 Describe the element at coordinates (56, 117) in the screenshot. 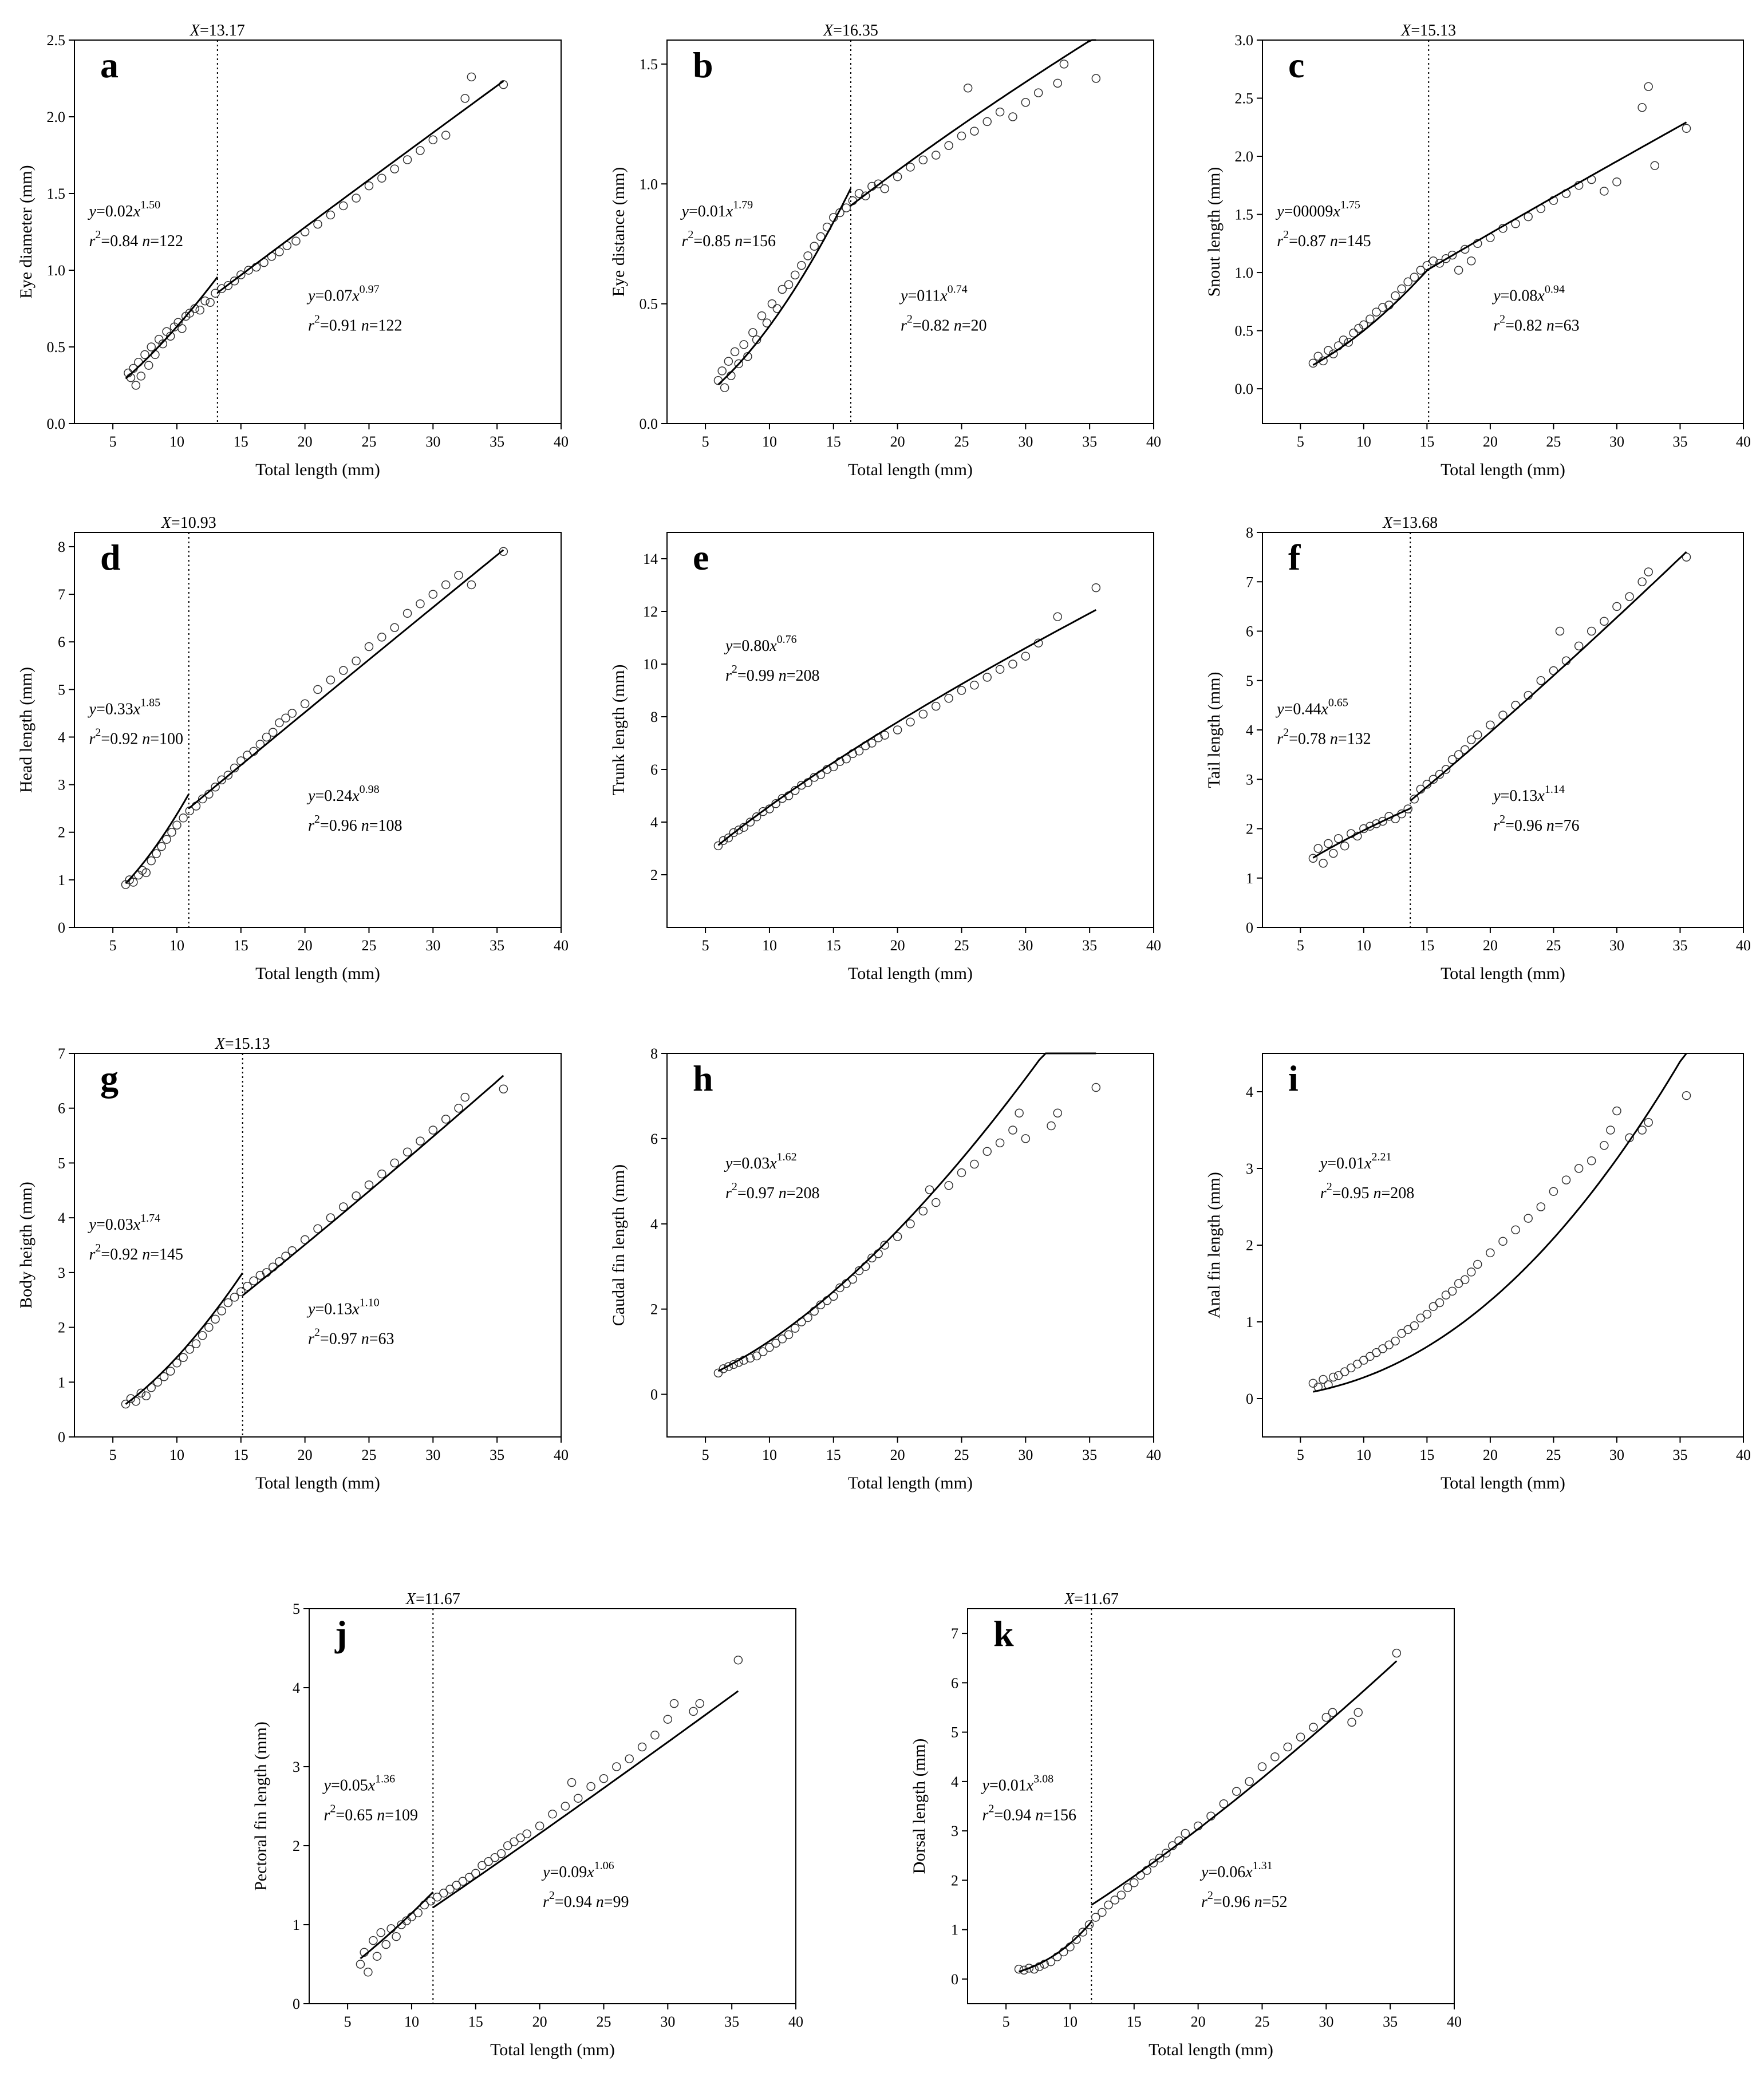

I see `y-tick-label: 2.0` at that location.